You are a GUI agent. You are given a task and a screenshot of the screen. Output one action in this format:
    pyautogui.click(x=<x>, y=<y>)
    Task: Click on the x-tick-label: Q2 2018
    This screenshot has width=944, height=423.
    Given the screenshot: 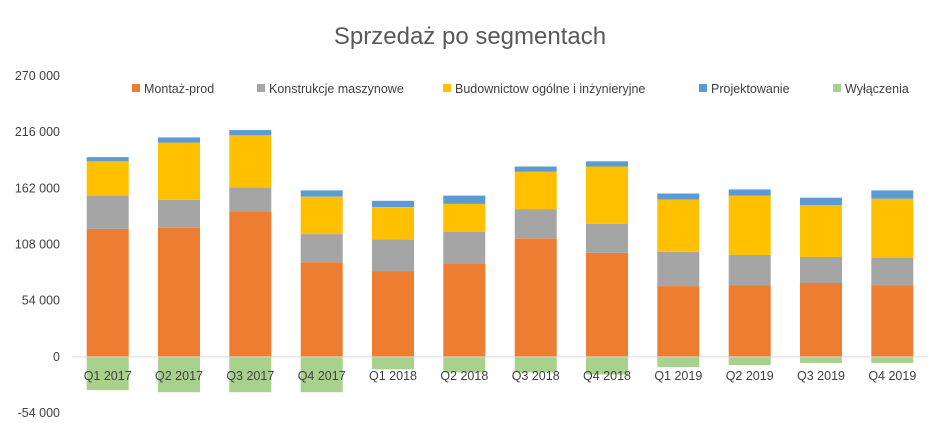 What is the action you would take?
    pyautogui.click(x=464, y=376)
    